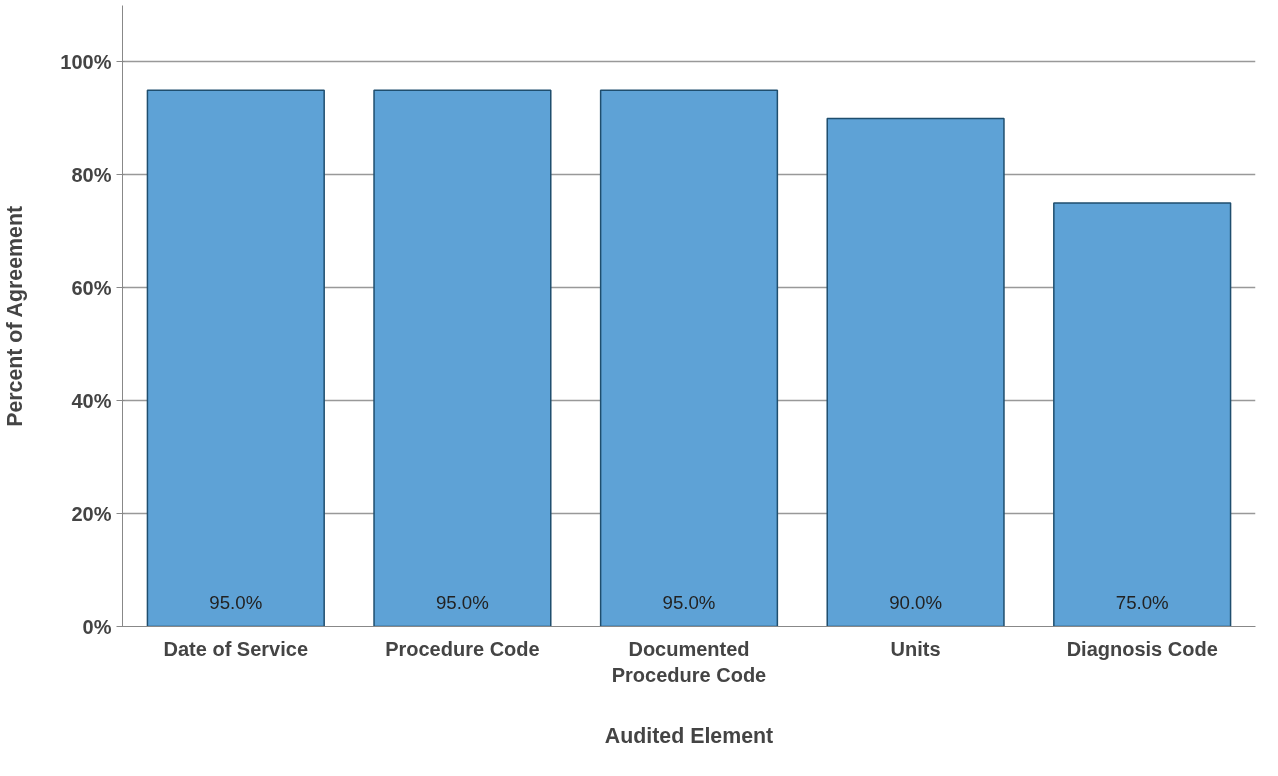  What do you see at coordinates (91, 174) in the screenshot?
I see `y-tick-label: 80%` at bounding box center [91, 174].